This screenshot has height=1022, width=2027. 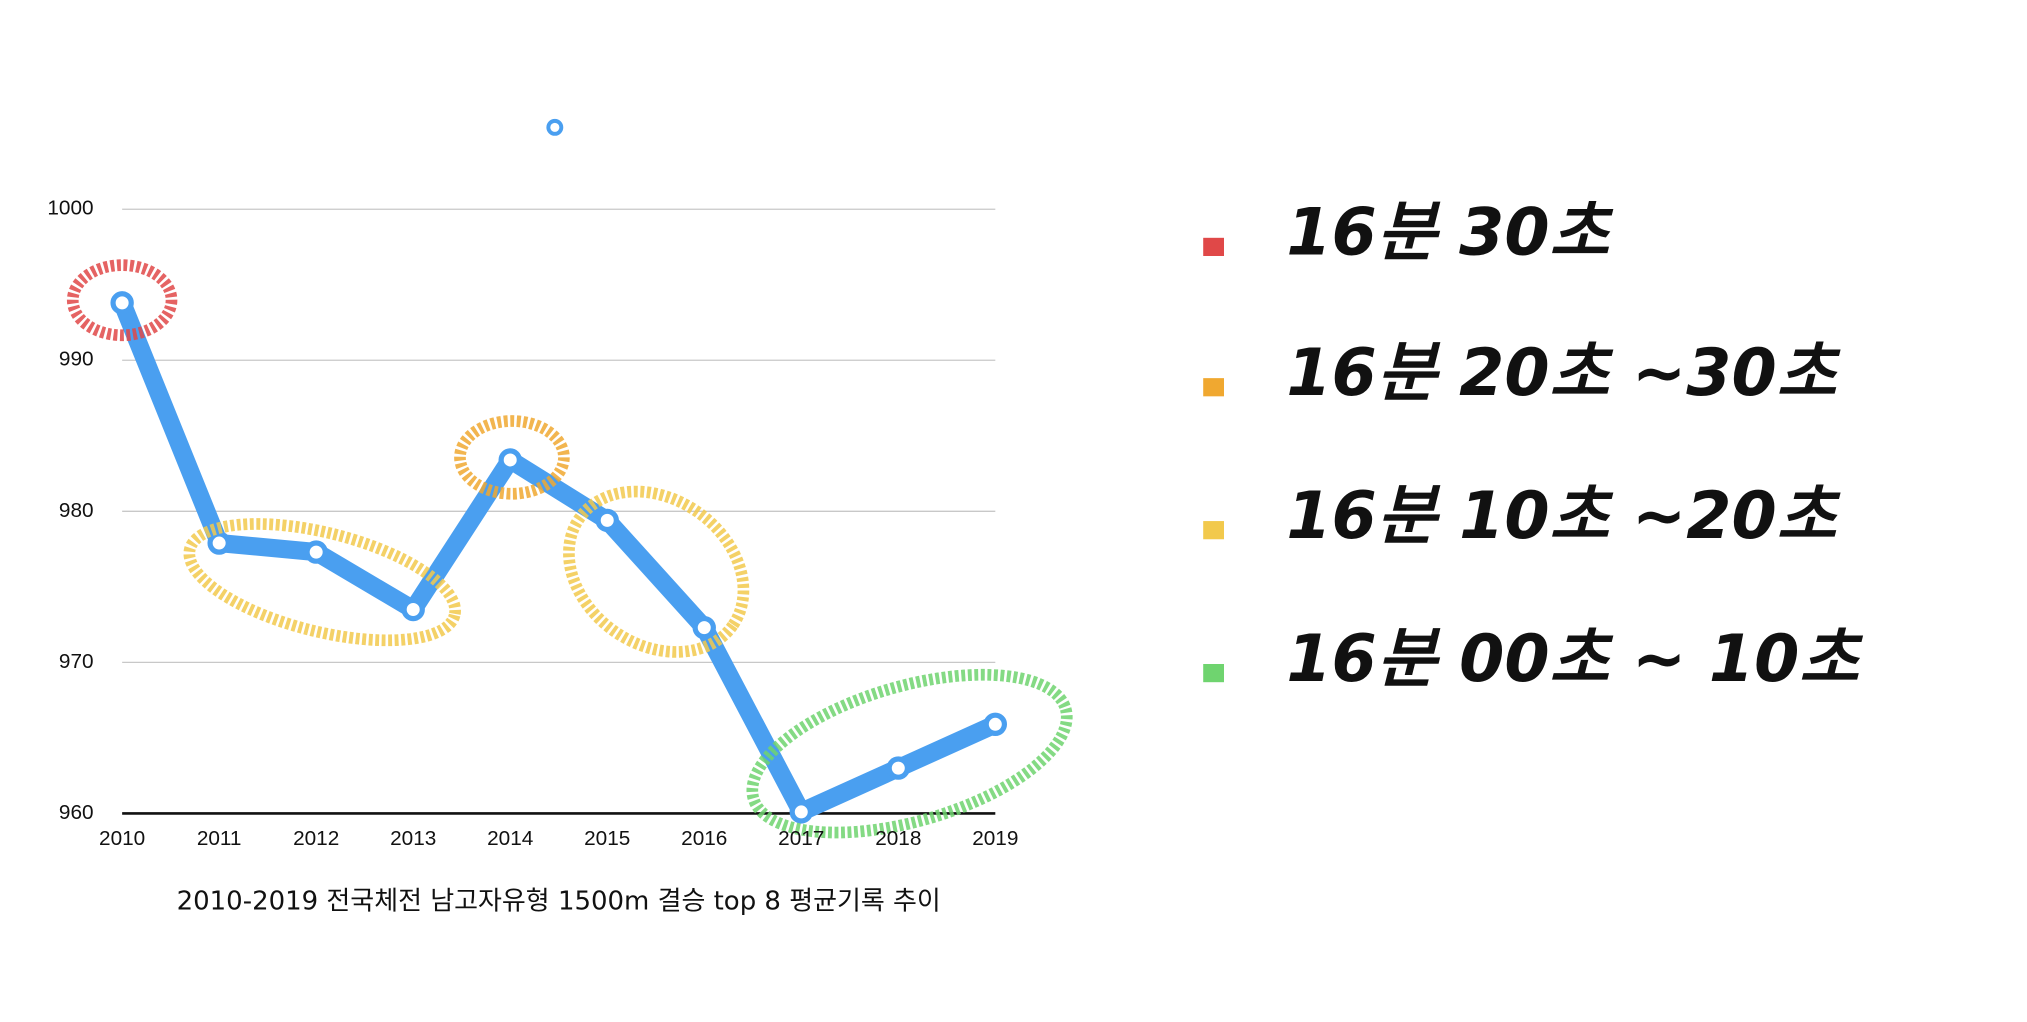 I want to click on x-tick-label: 2016, so click(x=704, y=838).